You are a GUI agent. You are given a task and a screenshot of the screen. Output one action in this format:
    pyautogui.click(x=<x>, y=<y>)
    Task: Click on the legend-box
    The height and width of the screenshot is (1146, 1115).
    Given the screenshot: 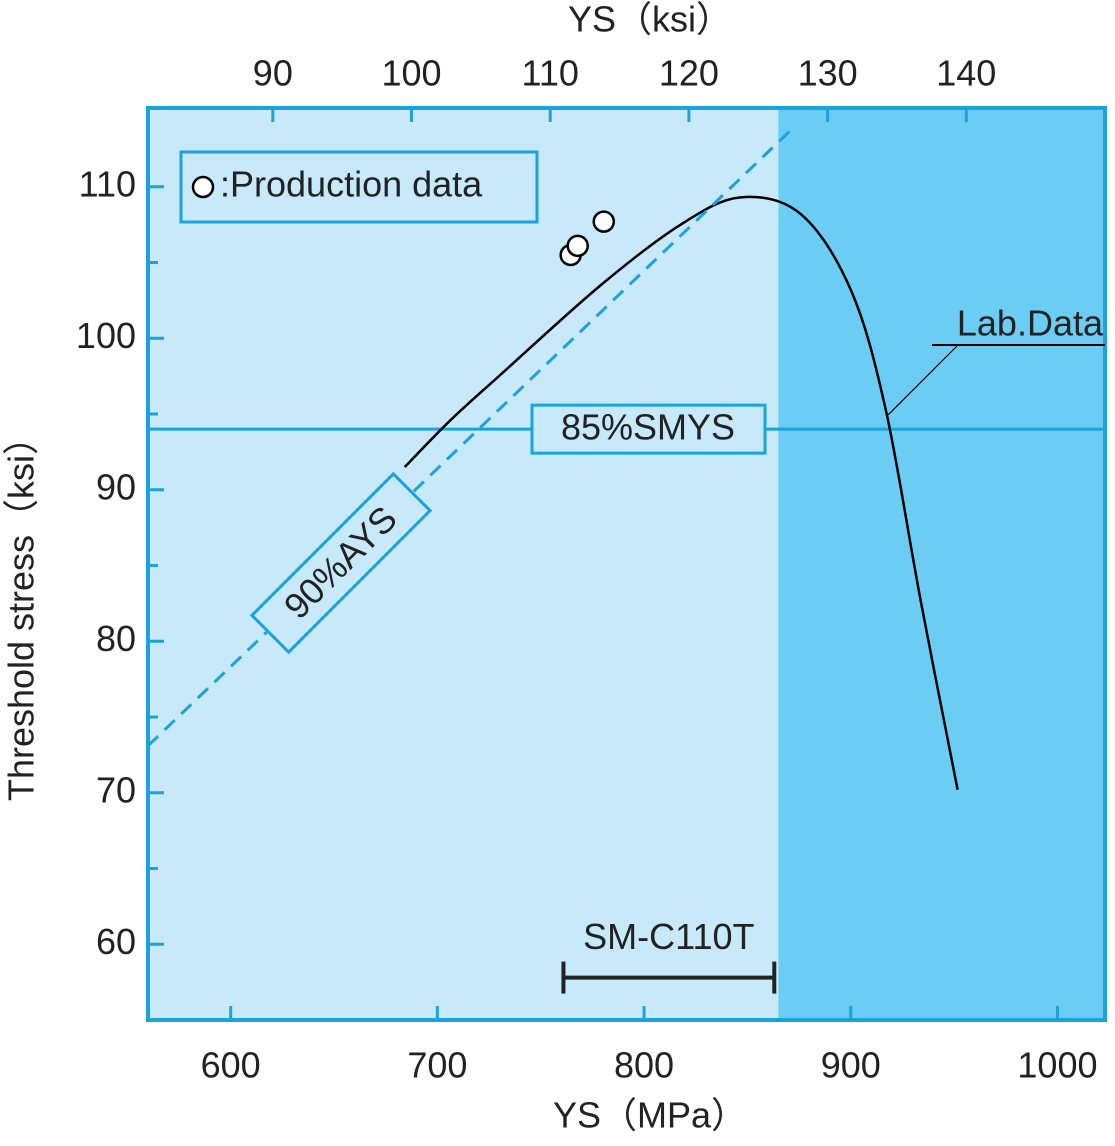 What is the action you would take?
    pyautogui.click(x=359, y=187)
    